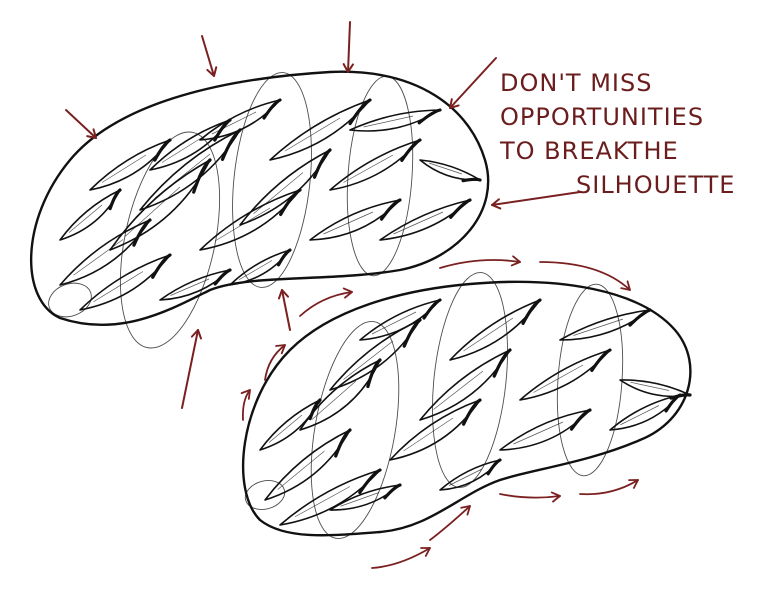 Image resolution: width=760 pixels, height=605 pixels. Describe the element at coordinates (589, 151) in the screenshot. I see `annotation-line-3: TO BREAKTHE` at that location.